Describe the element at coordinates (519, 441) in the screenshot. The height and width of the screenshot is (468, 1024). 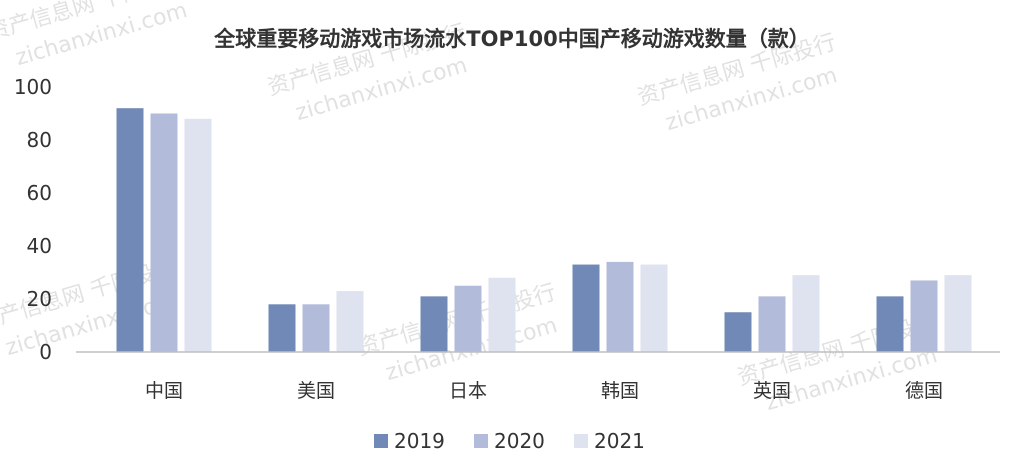
I see `legend-label: 2020` at that location.